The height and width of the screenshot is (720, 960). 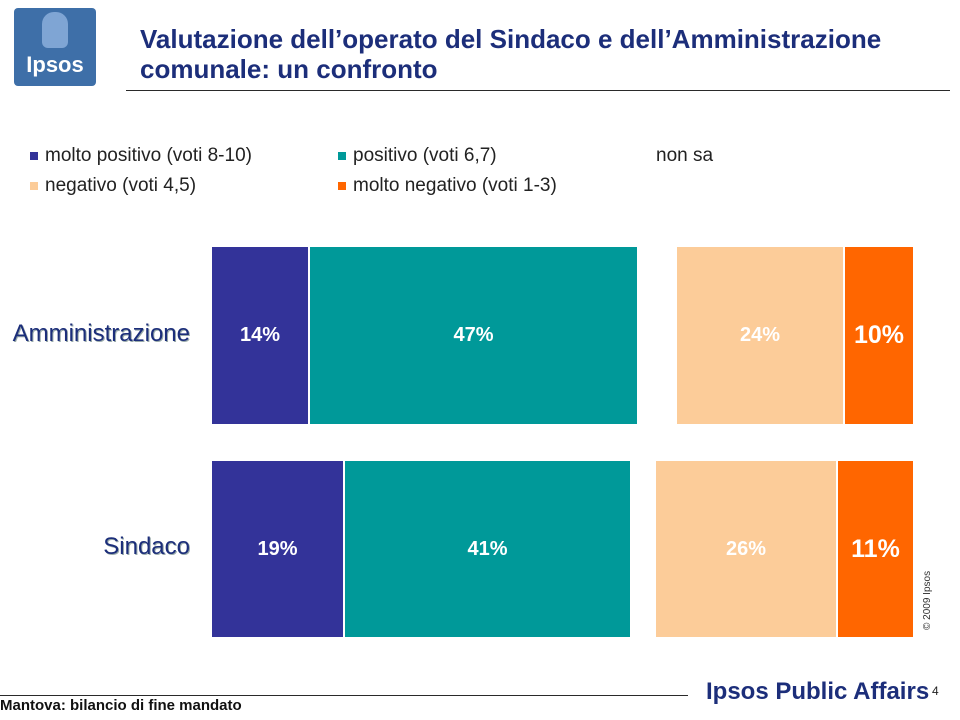 I want to click on title-divider, so click(x=538, y=90).